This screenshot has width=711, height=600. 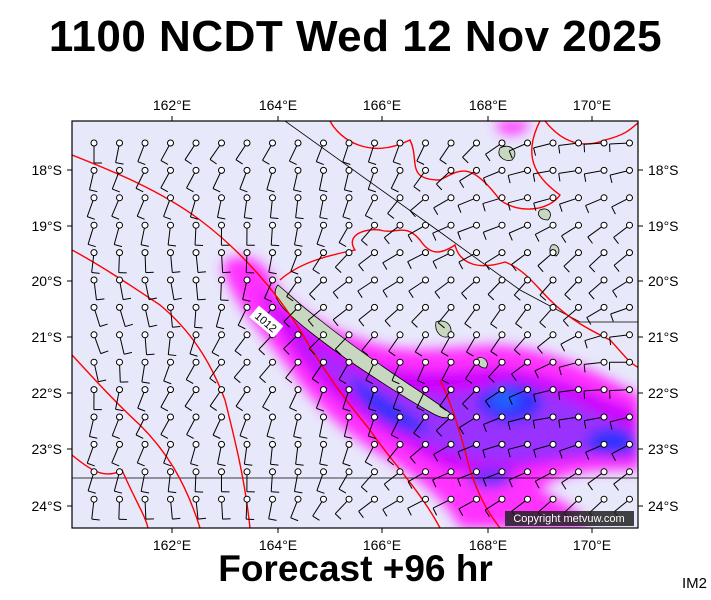 What do you see at coordinates (569, 518) in the screenshot?
I see `copyright-badge: Copyright metvuw.com` at bounding box center [569, 518].